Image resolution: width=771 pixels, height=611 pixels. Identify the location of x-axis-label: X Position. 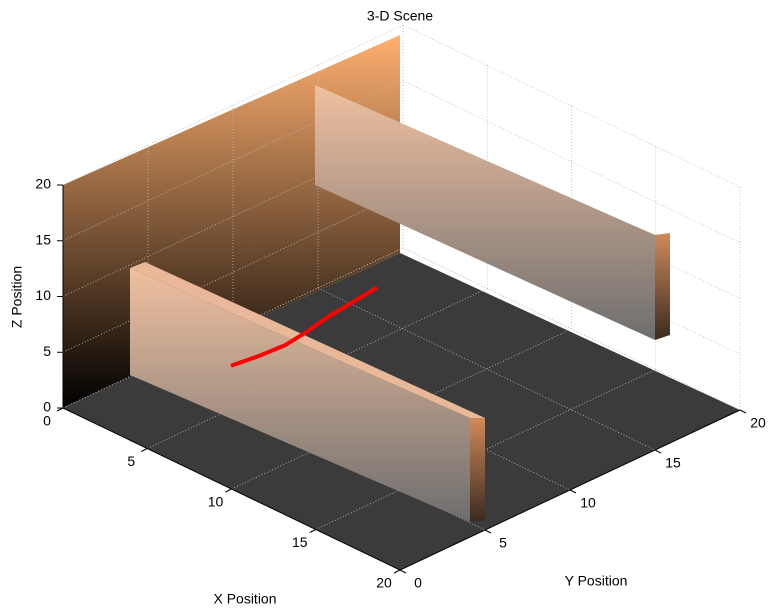
(244, 599).